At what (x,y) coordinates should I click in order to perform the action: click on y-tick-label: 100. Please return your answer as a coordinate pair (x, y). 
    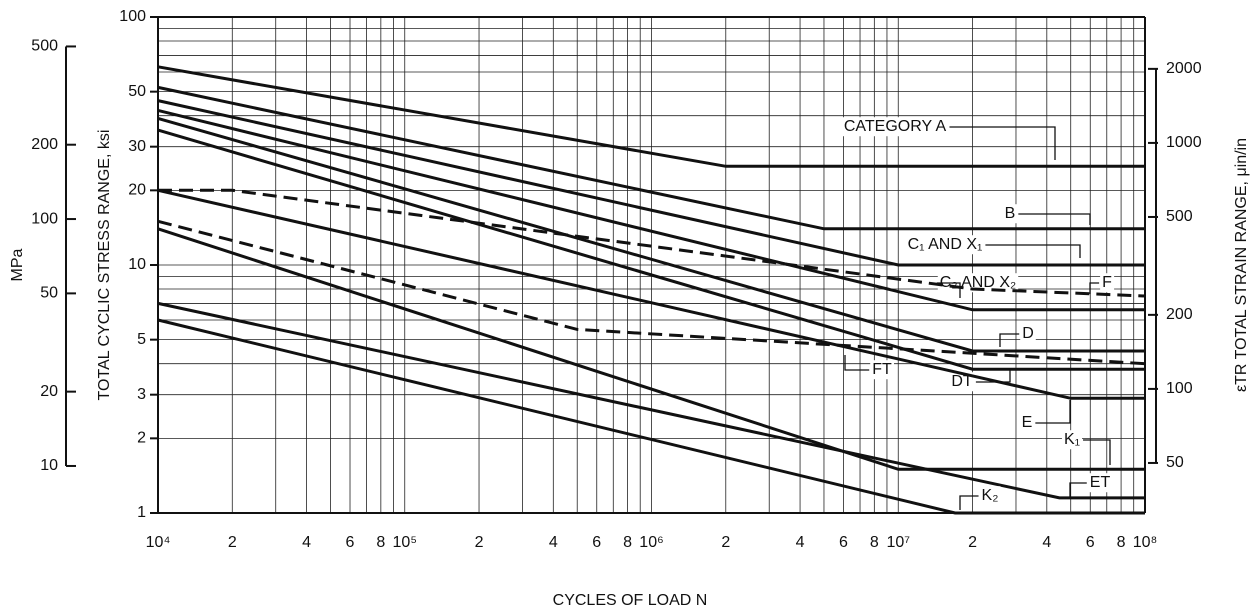
    Looking at the image, I should click on (132, 16).